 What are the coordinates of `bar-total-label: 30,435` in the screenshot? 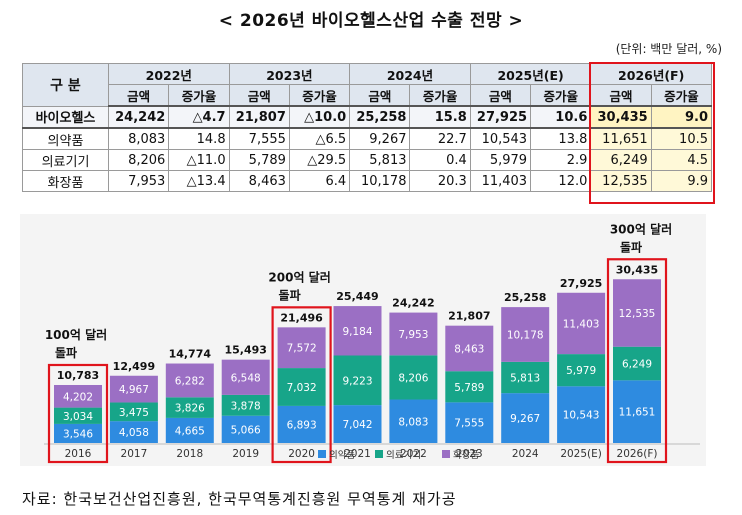 It's located at (637, 269).